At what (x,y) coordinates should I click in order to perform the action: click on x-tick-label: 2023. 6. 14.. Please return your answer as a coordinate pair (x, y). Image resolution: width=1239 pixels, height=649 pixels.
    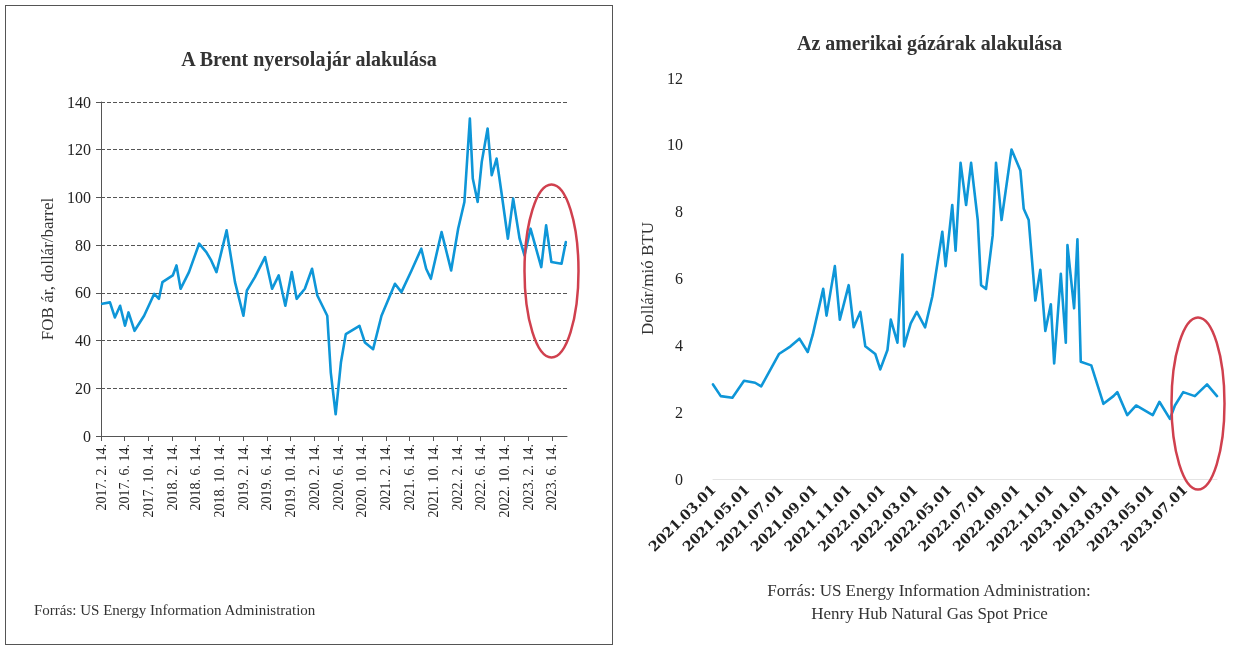
    Looking at the image, I should click on (552, 477).